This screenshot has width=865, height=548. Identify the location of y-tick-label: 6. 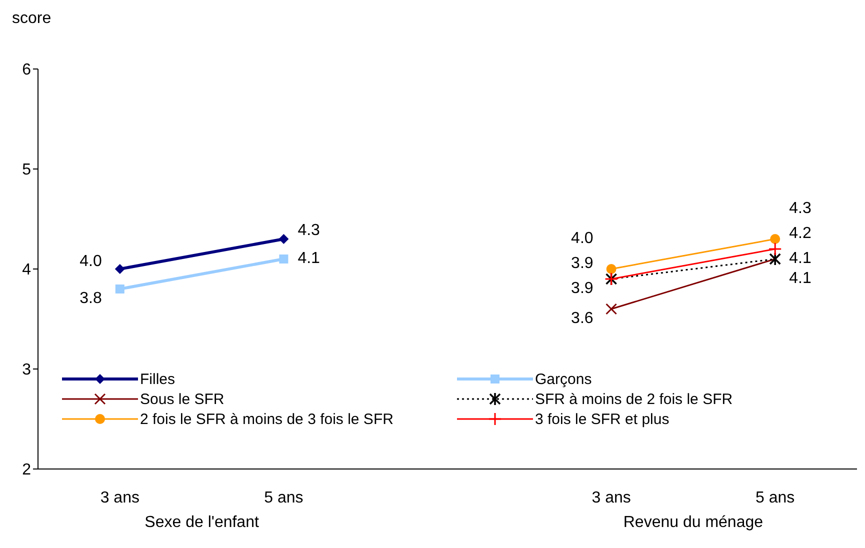
(27, 70).